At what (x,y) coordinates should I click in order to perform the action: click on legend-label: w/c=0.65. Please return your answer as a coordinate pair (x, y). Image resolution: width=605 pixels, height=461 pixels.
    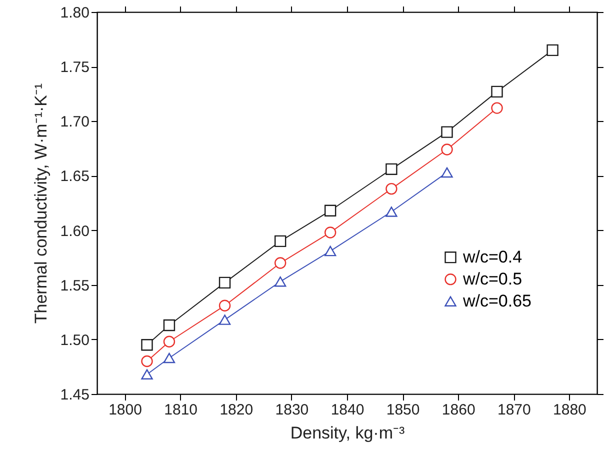
    Looking at the image, I should click on (497, 300).